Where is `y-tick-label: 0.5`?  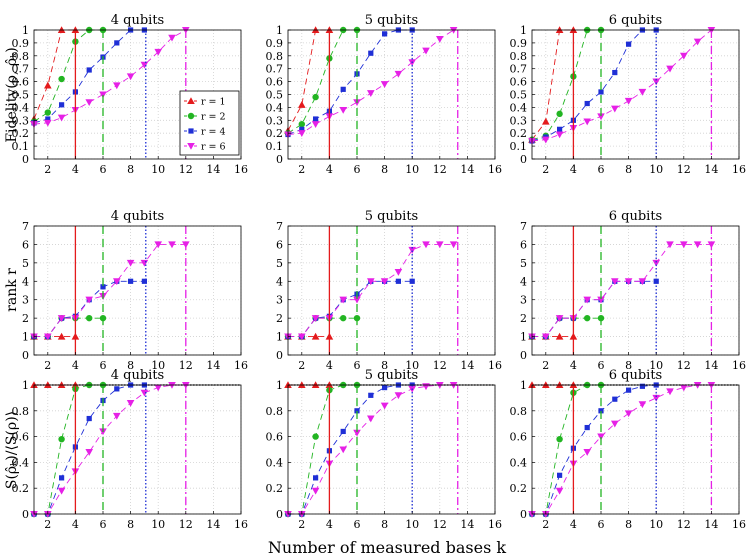 y-tick-label: 0.5 is located at coordinates (275, 95).